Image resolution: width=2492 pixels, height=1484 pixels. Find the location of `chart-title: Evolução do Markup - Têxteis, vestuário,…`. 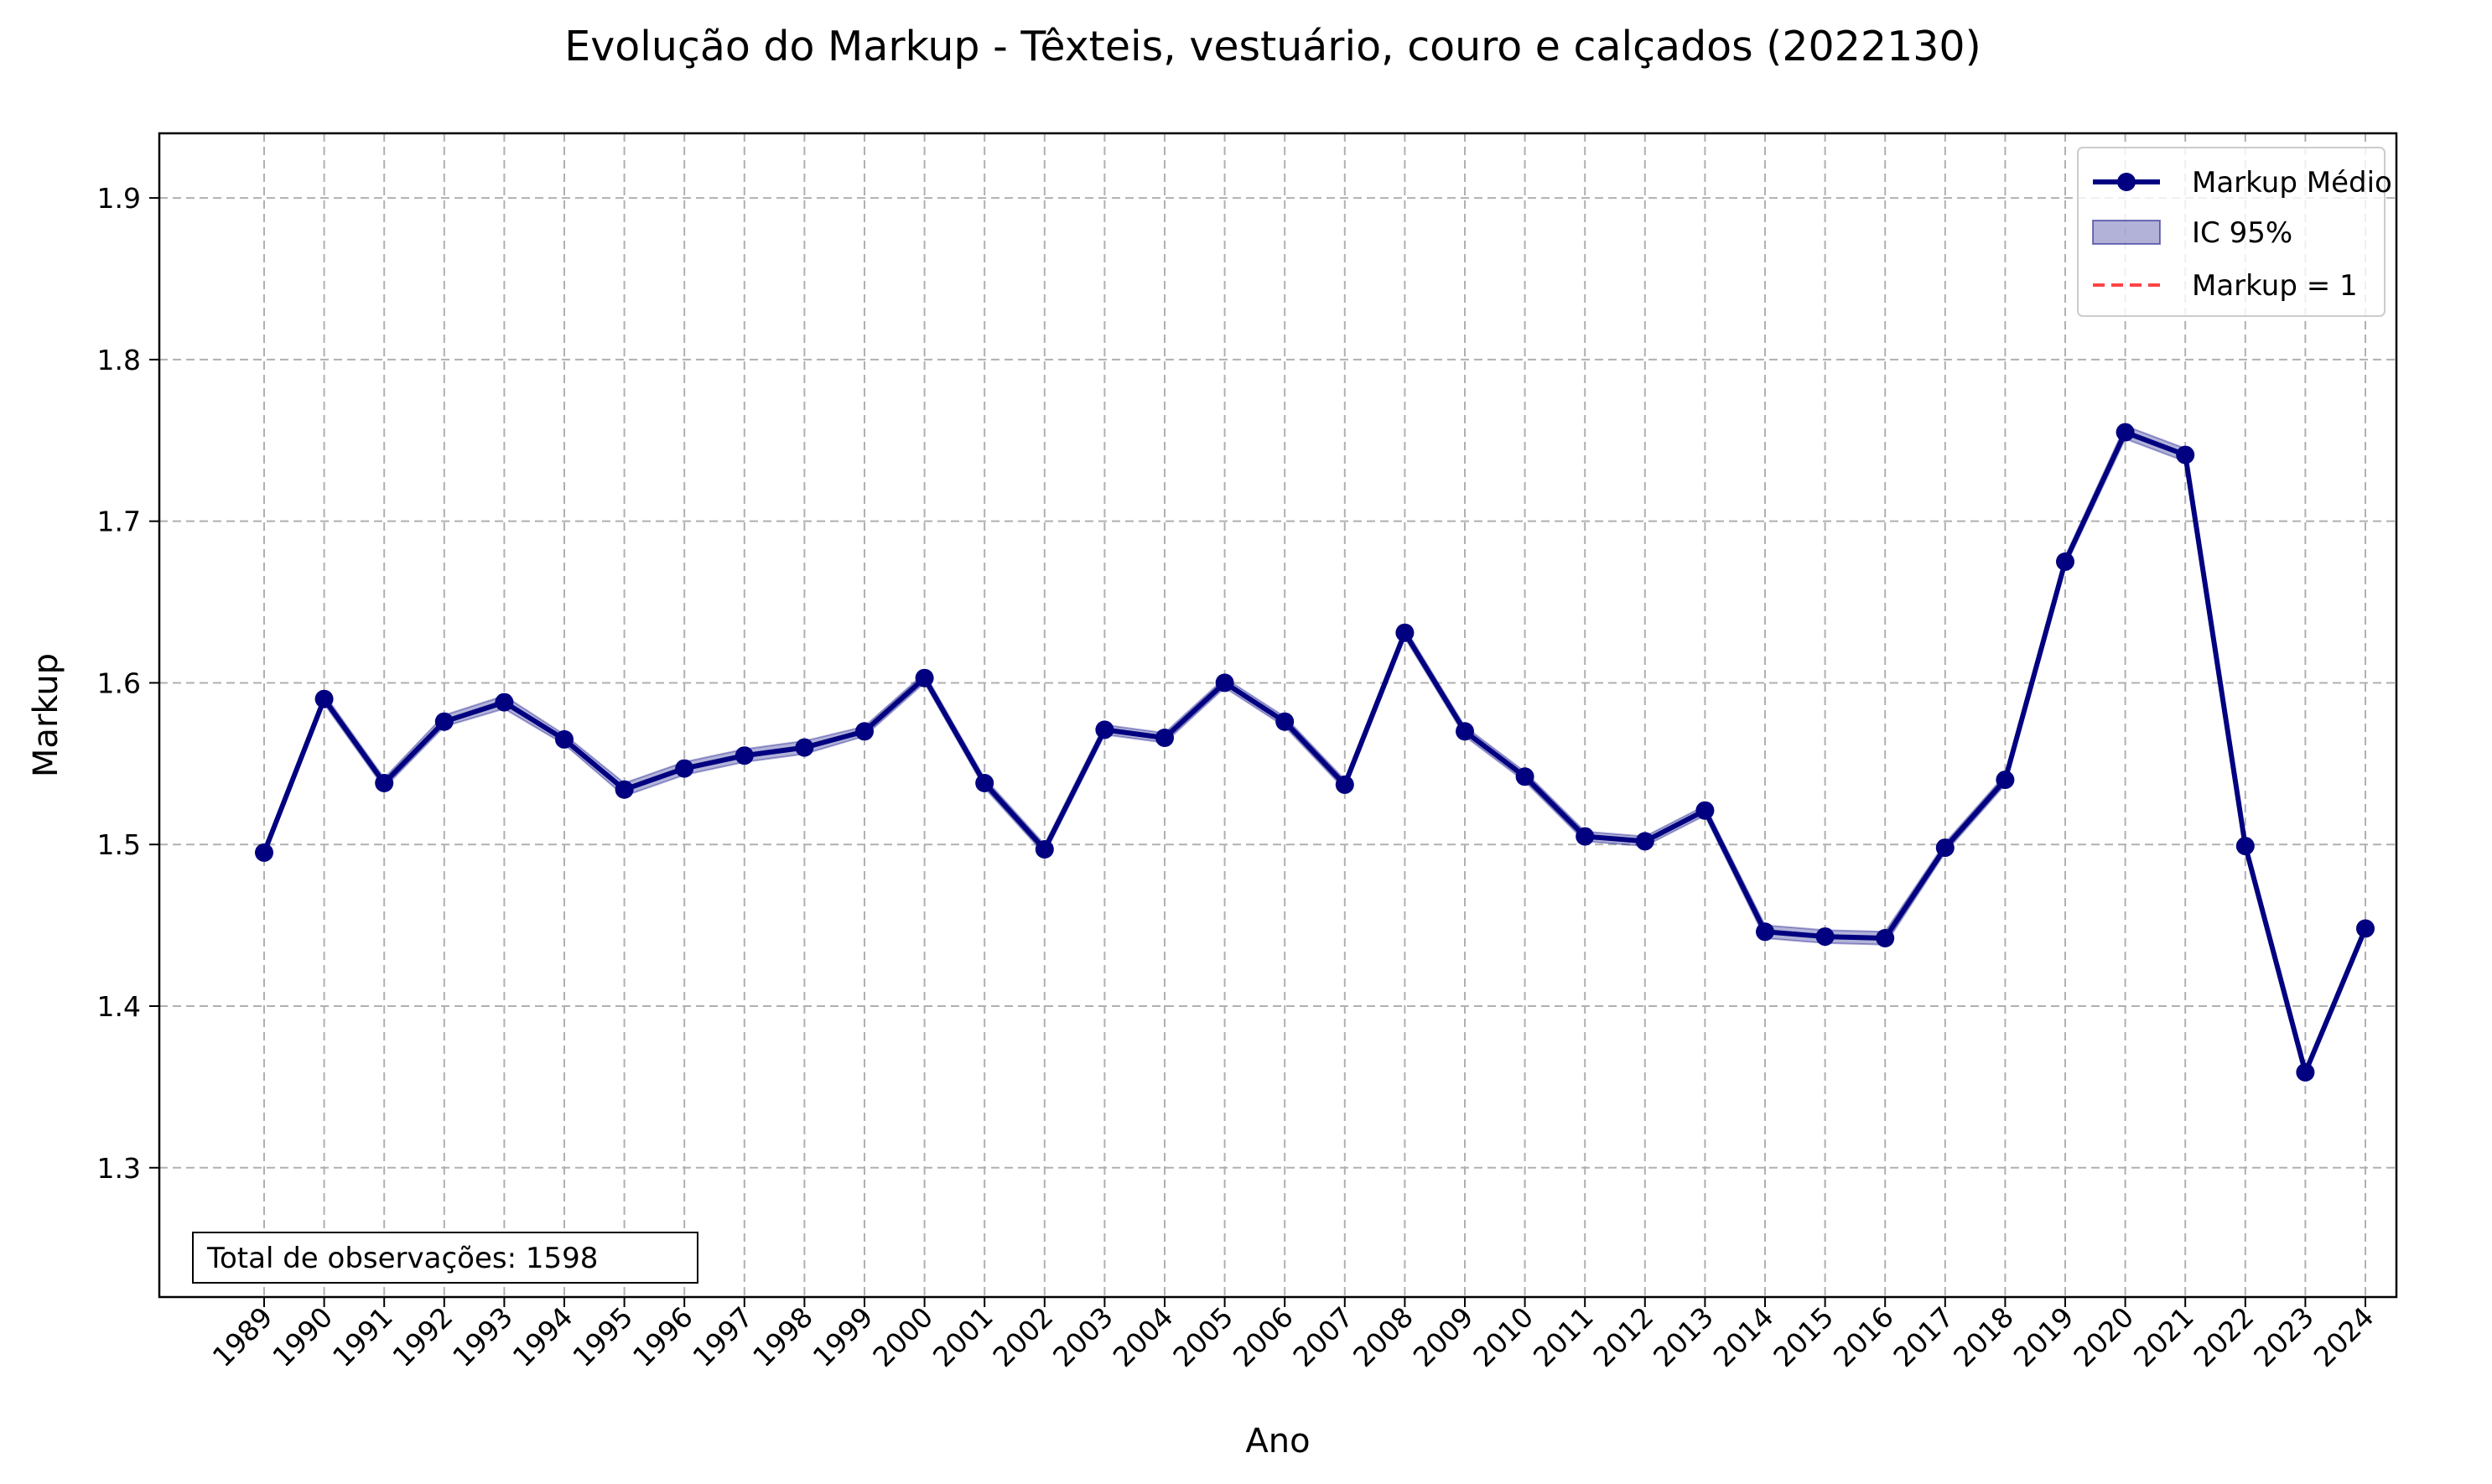

chart-title: Evolução do Markup - Têxteis, vestuário,… is located at coordinates (1272, 46).